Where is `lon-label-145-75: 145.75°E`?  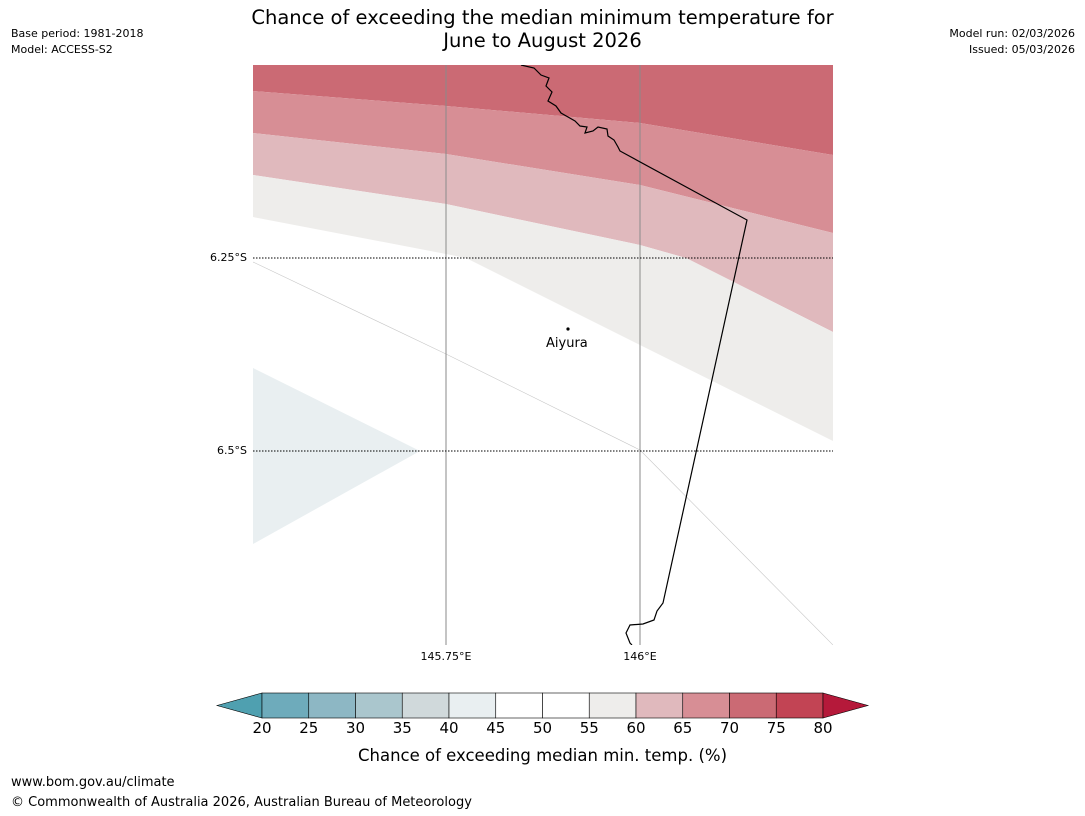
lon-label-145-75: 145.75°E is located at coordinates (446, 656).